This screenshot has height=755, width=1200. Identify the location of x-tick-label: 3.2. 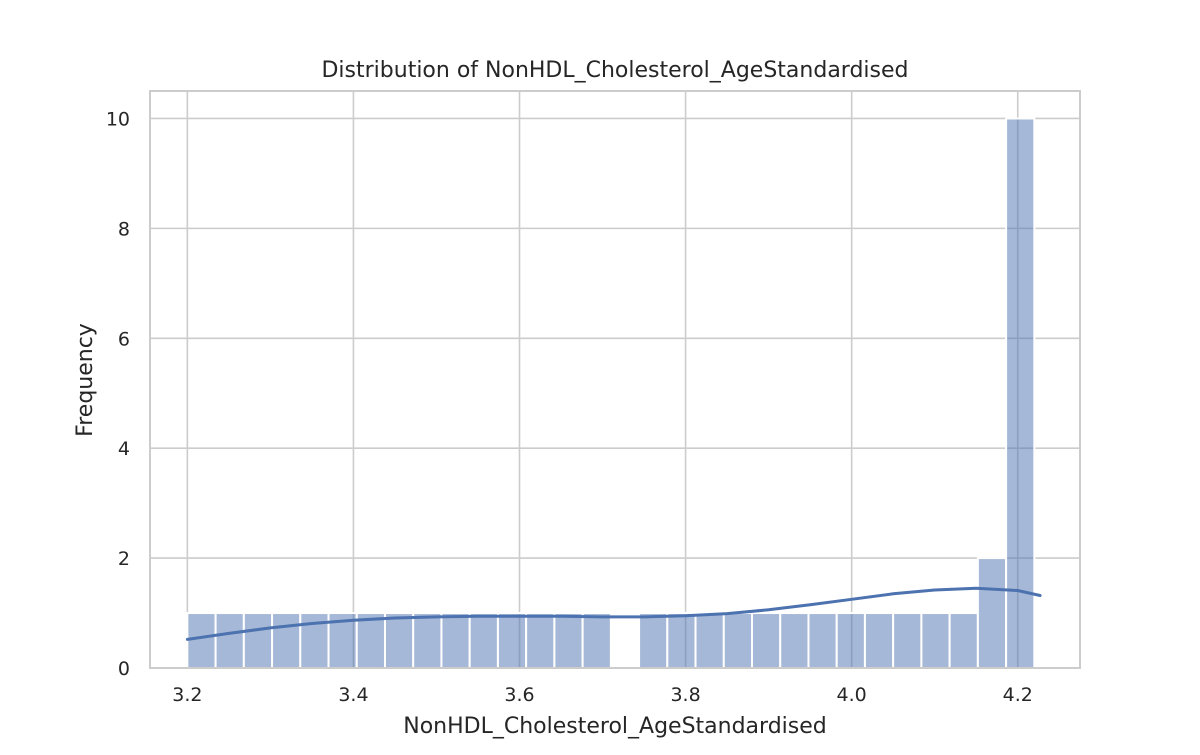
(187, 695).